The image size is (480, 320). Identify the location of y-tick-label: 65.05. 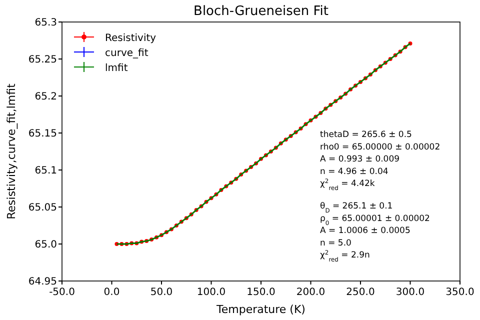
(42, 208).